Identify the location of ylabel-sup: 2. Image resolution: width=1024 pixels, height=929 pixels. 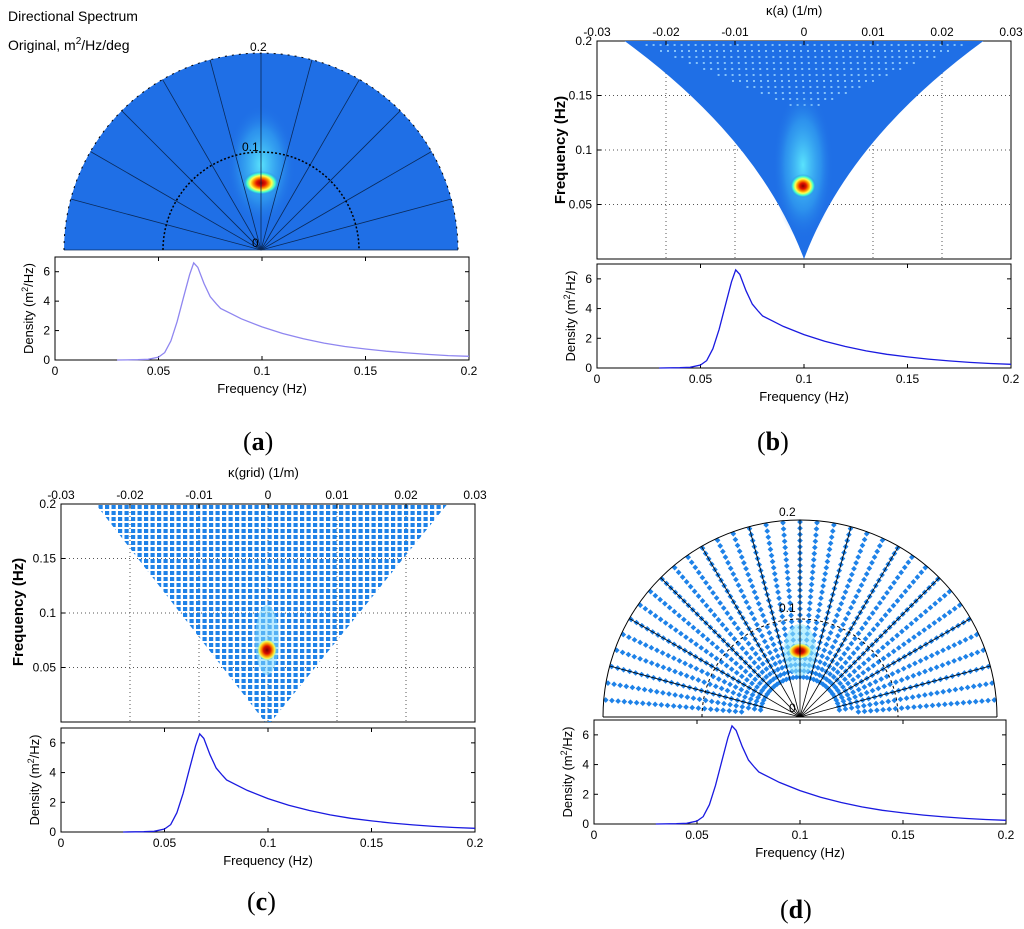
(31, 760).